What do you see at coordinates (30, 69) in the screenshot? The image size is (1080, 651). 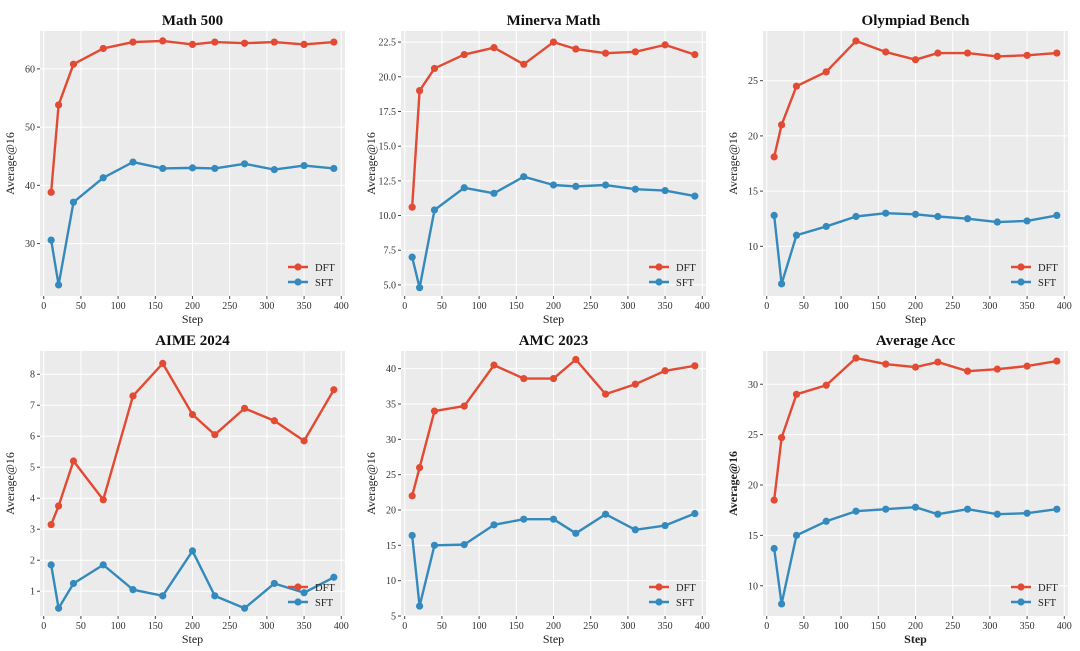 I see `y-tick-label: 60` at bounding box center [30, 69].